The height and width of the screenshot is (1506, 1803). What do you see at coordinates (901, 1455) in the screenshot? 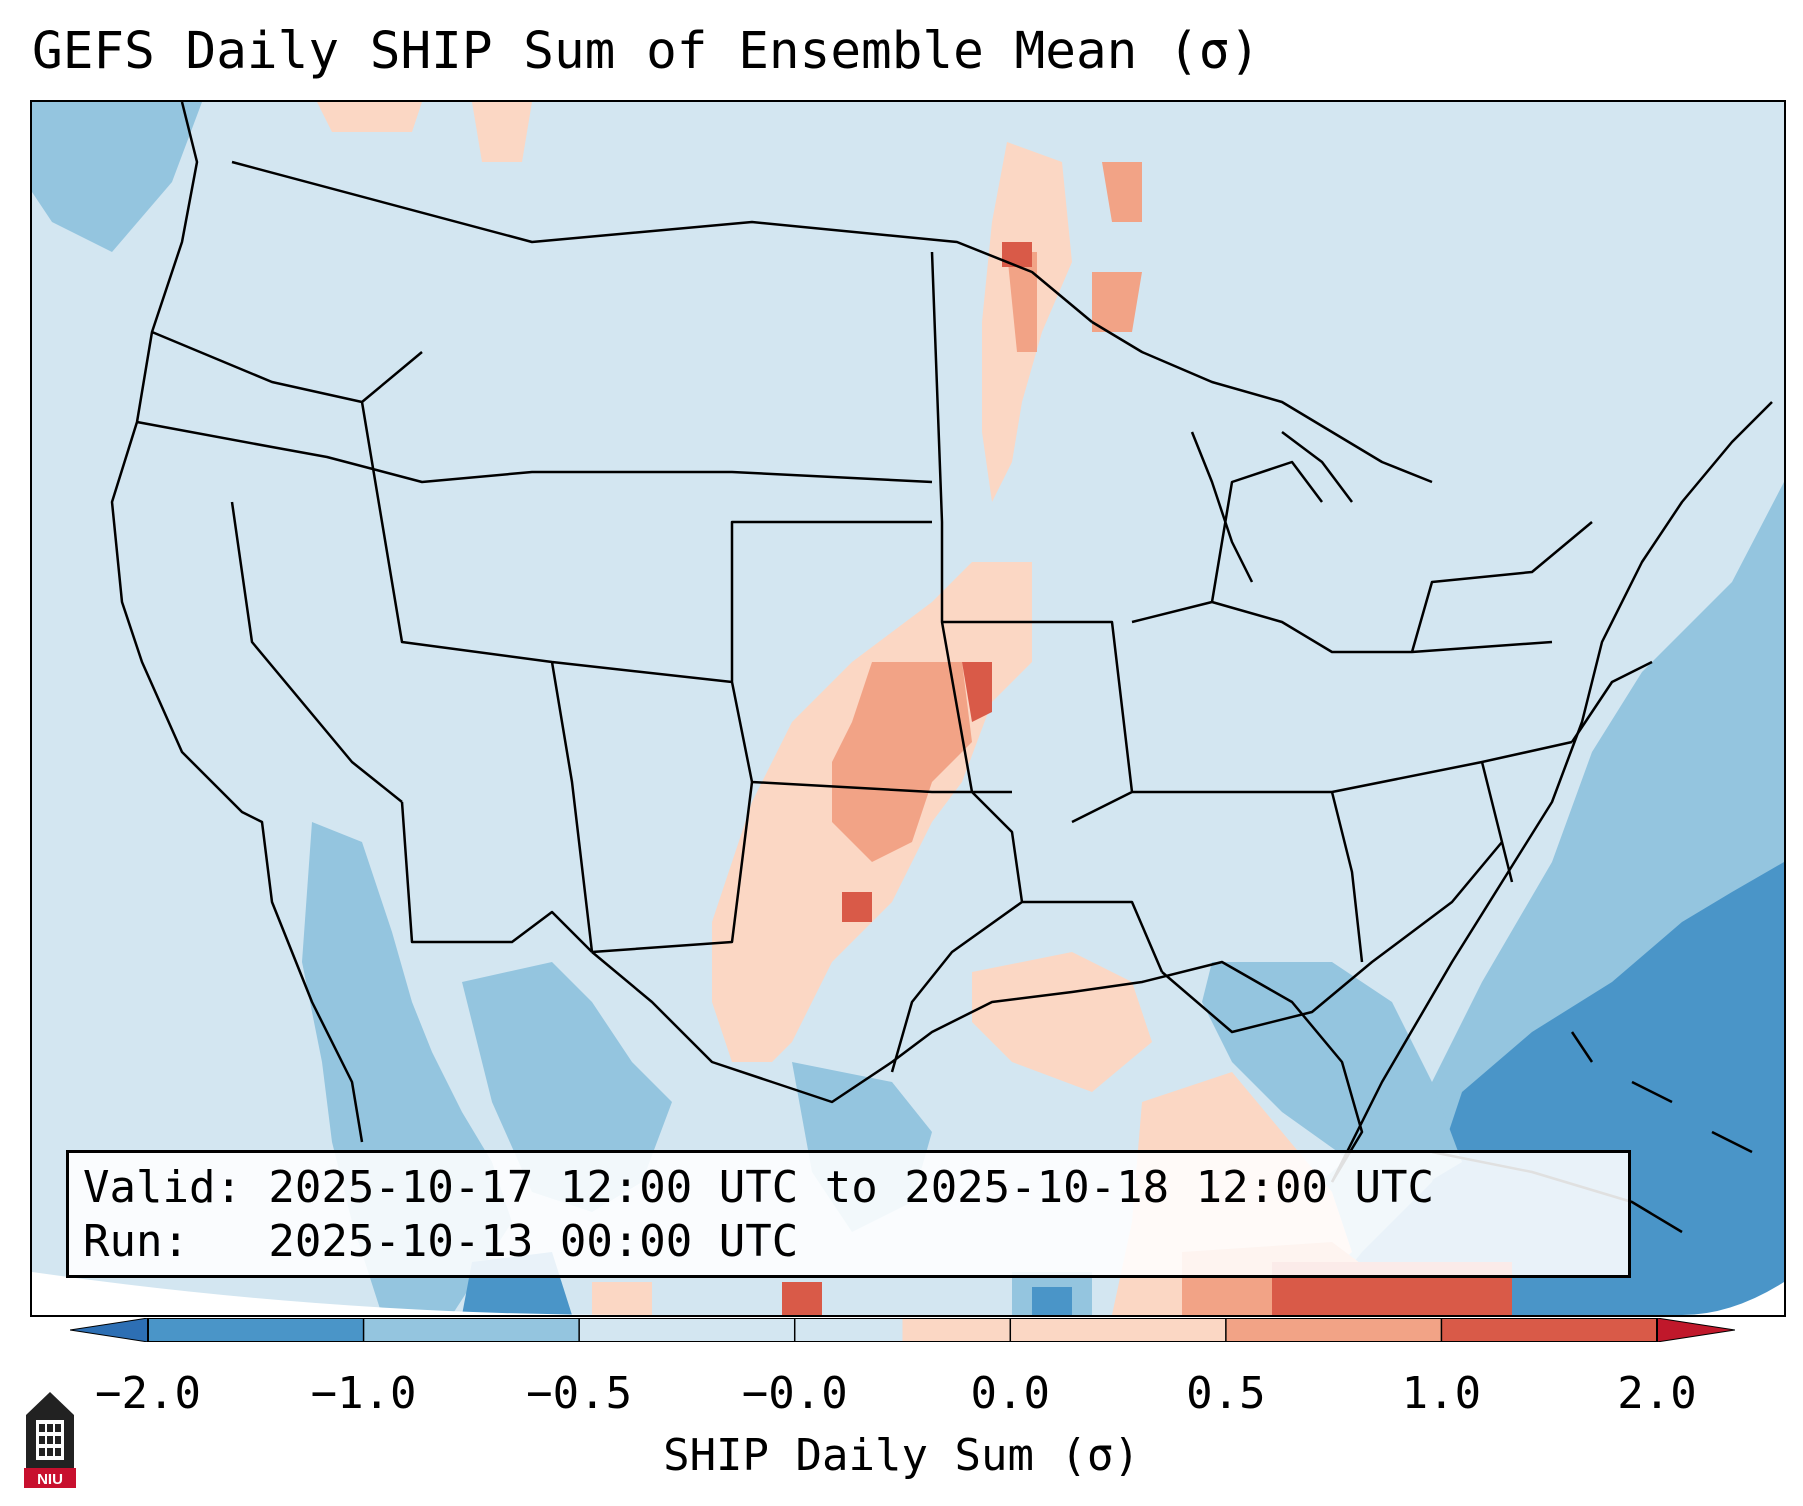
I see `colorbar-label: SHIP Daily Sum (σ)` at bounding box center [901, 1455].